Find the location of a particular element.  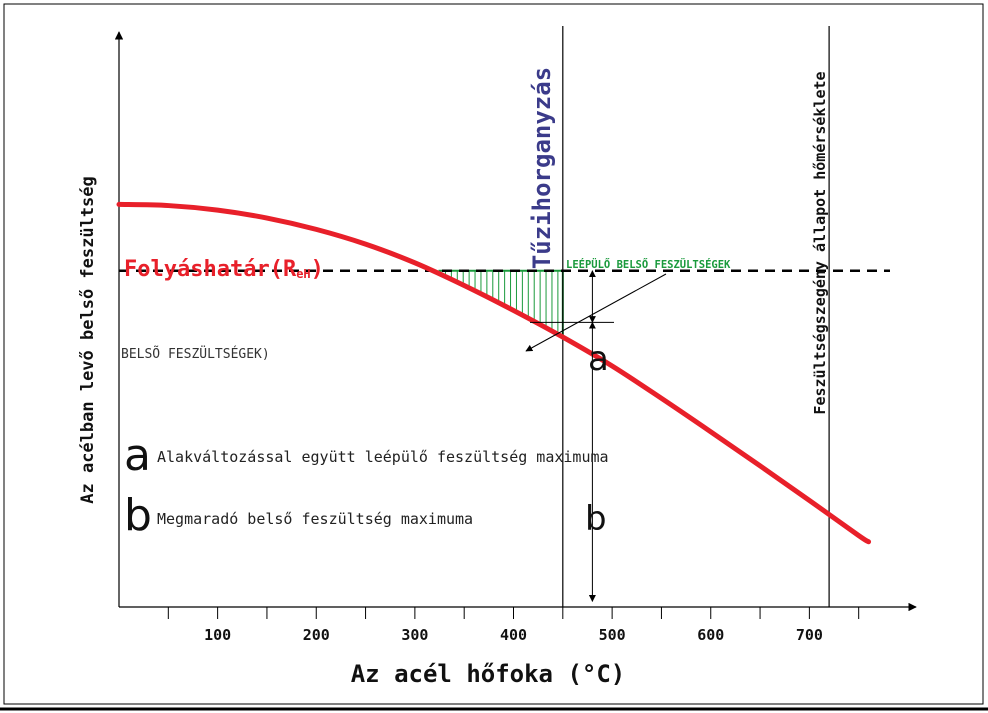

yield-strength-paren-close: ) is located at coordinates (317, 269).